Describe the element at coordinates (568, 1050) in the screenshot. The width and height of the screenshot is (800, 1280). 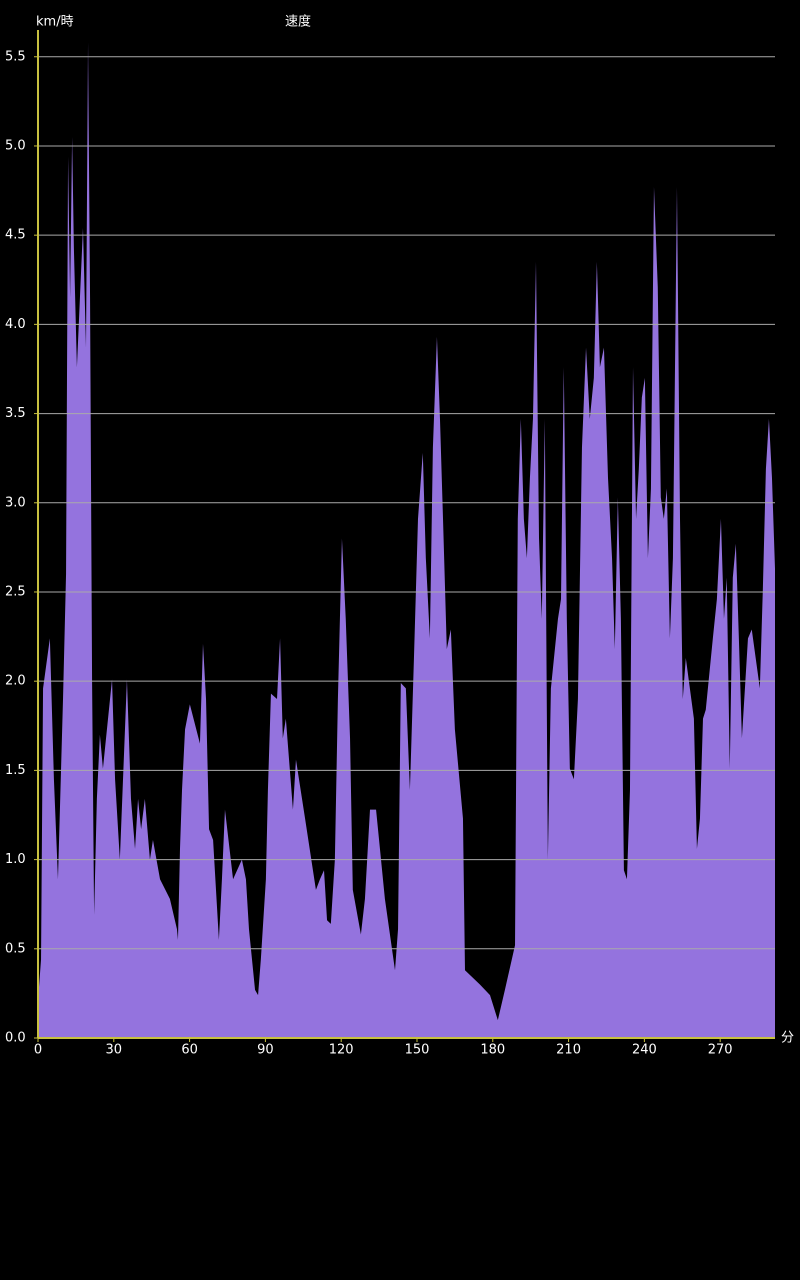
I see `x-tick-label: 210` at that location.